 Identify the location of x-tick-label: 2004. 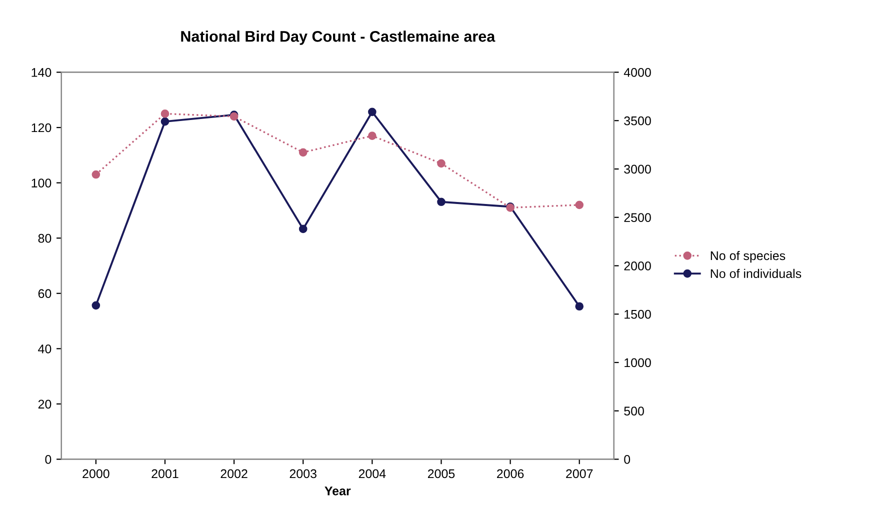
(372, 473).